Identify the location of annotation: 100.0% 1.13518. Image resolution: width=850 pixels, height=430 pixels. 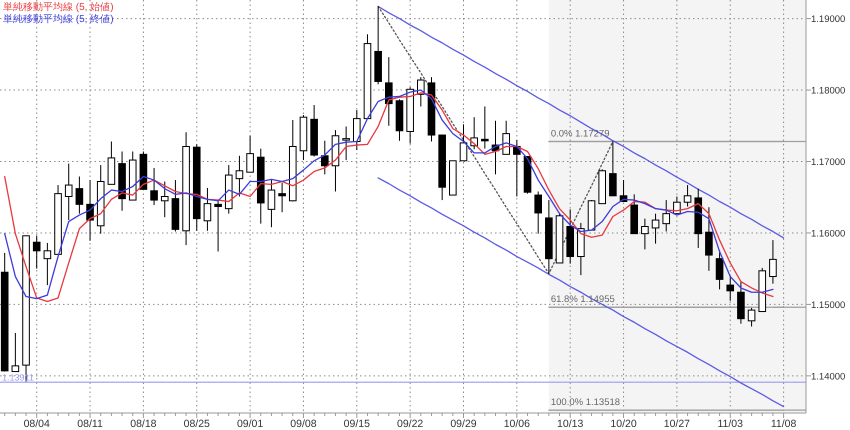
(585, 402).